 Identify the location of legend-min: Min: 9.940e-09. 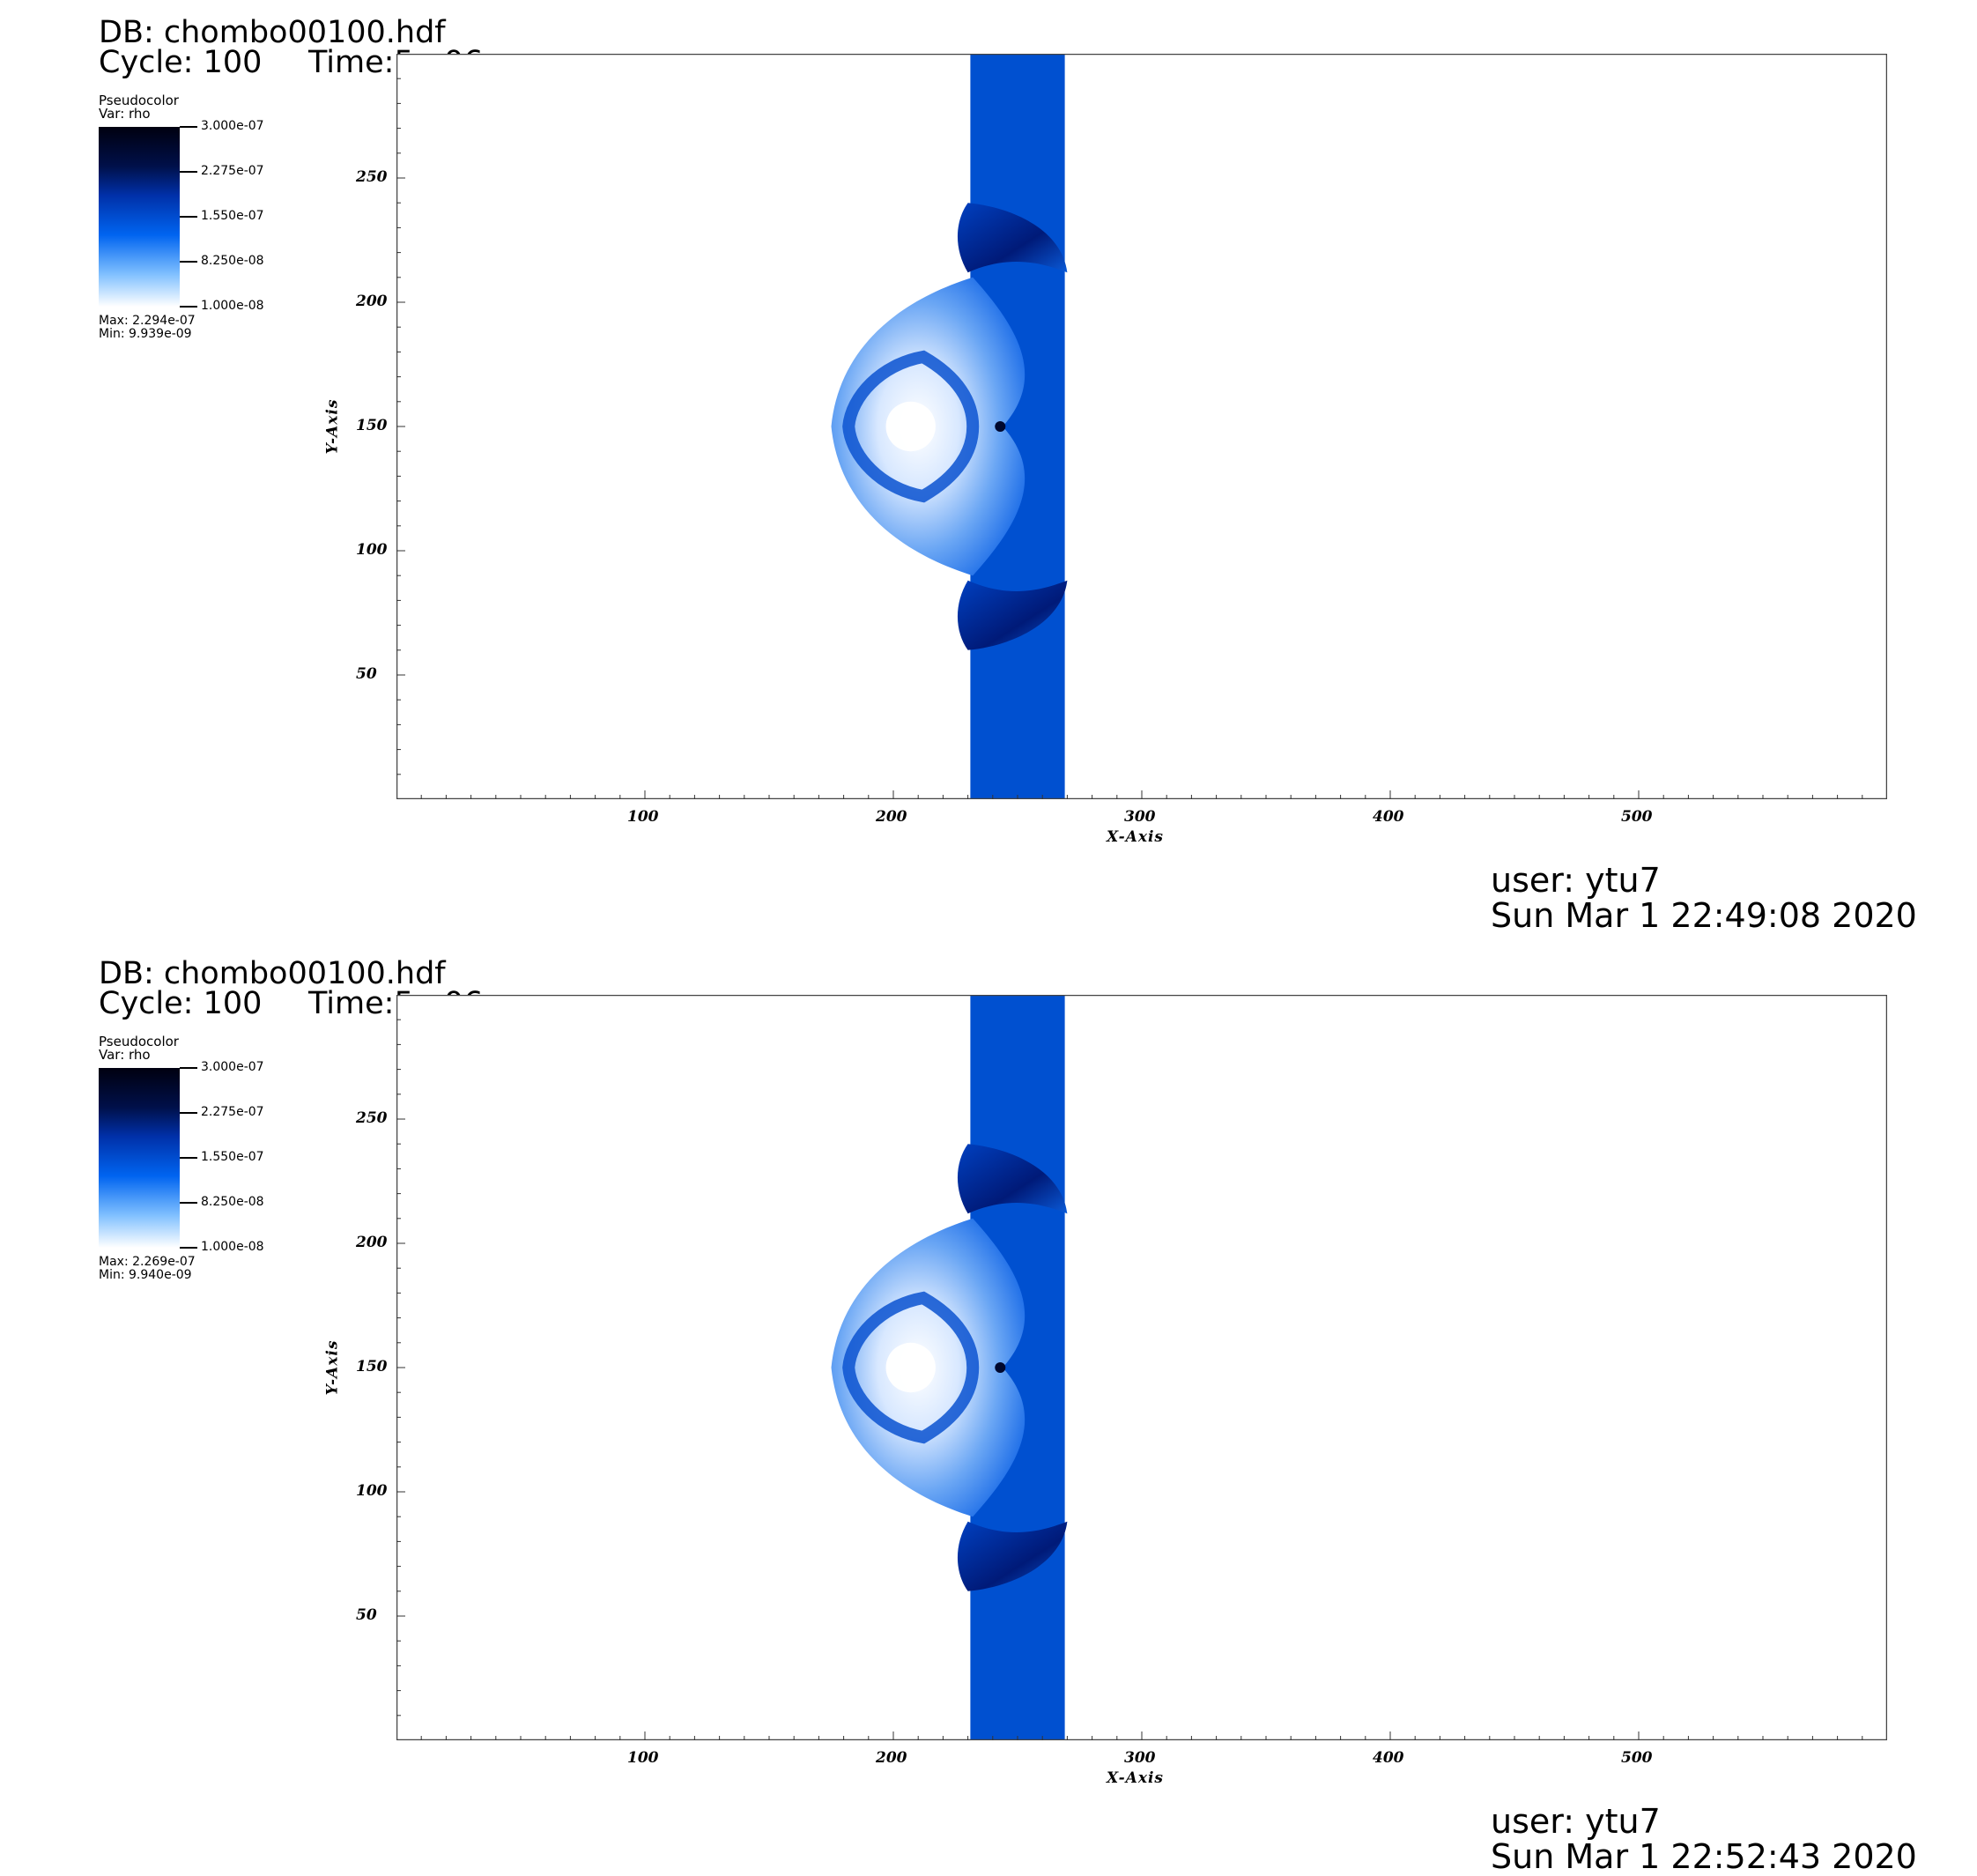
(145, 1275).